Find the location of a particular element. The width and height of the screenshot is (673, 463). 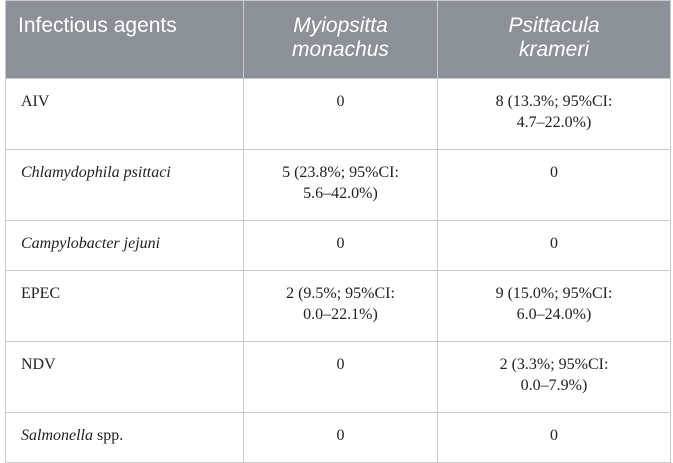

header-col1-line1: Myiopsitta is located at coordinates (340, 25).